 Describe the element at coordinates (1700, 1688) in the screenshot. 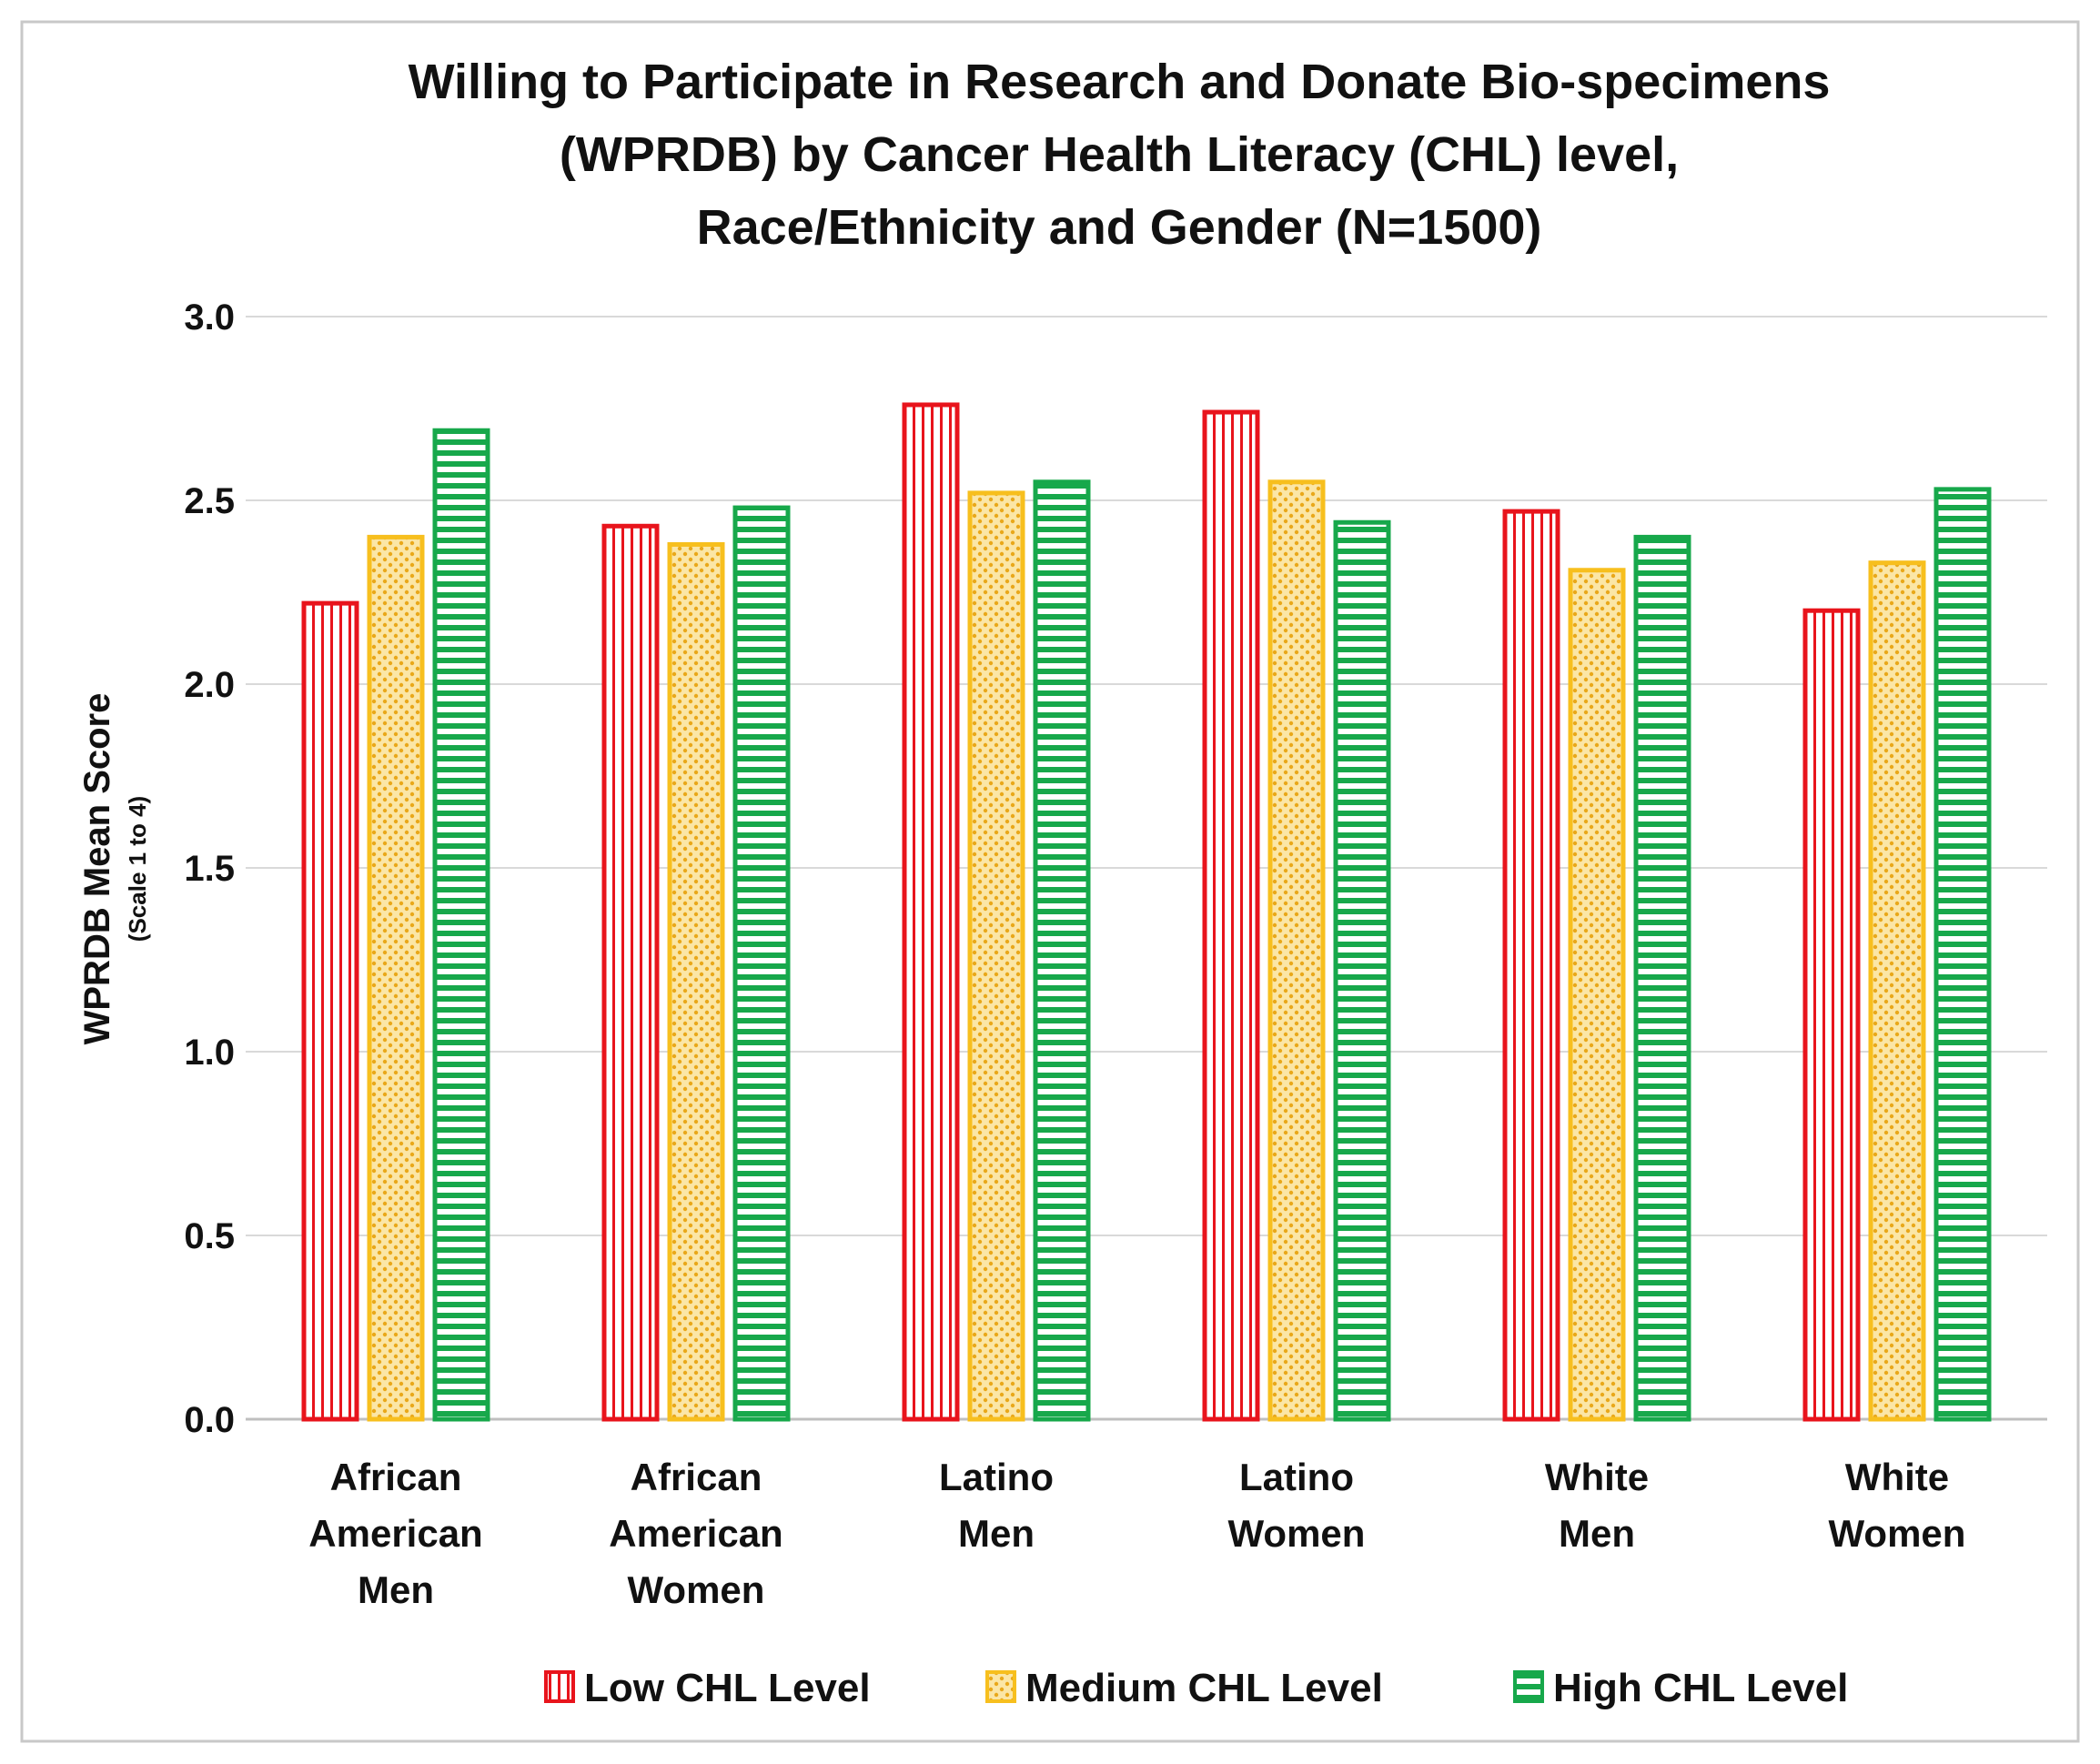

I see `legend-label-2: High CHL Level` at that location.